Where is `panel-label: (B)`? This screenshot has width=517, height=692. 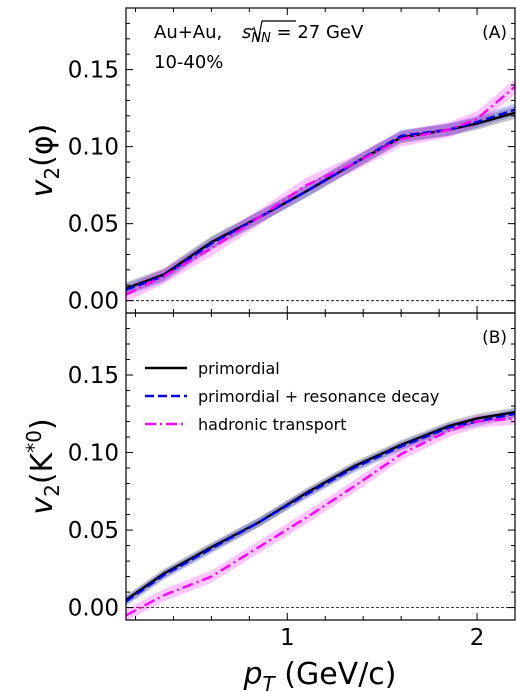 panel-label: (B) is located at coordinates (494, 338).